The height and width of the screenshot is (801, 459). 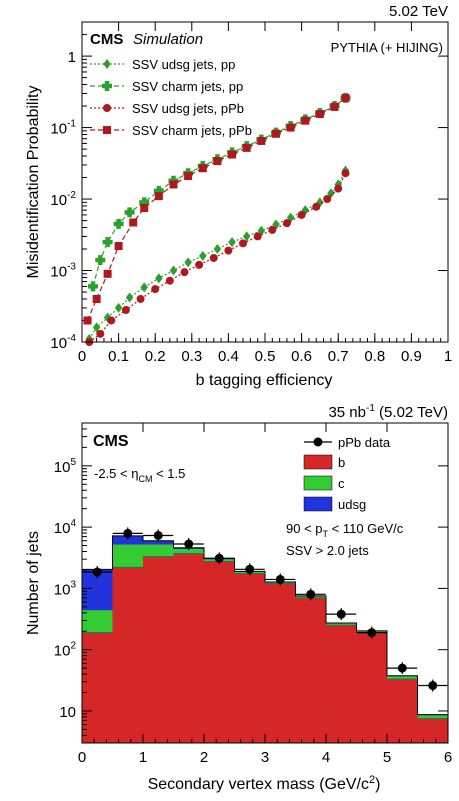 I want to click on bottom-y-tick-label: 10⁵, so click(x=65, y=466).